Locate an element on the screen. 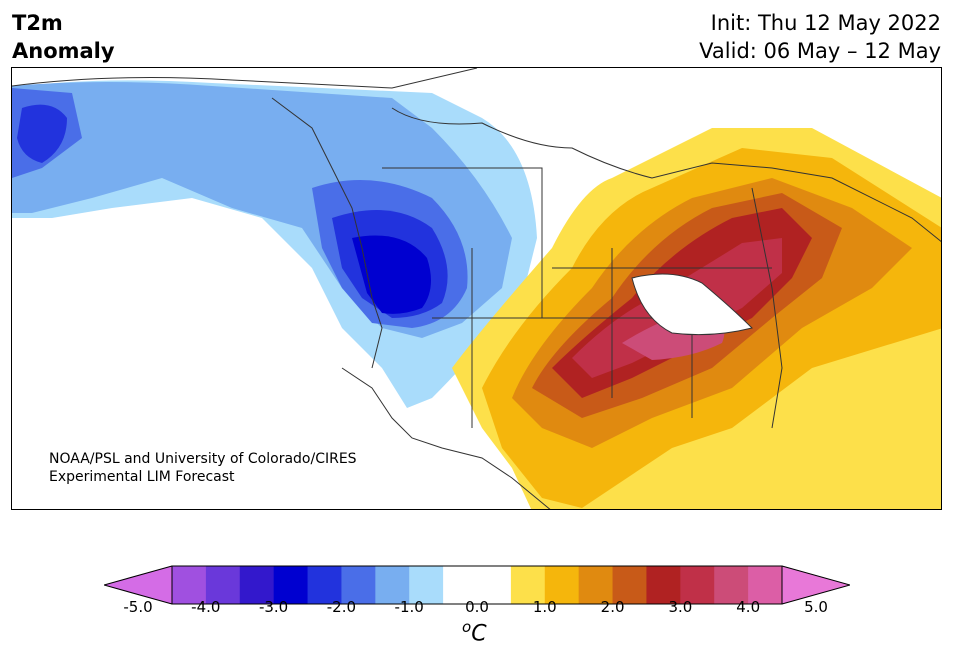  colorbar-tick-label: 2.0 is located at coordinates (612, 607).